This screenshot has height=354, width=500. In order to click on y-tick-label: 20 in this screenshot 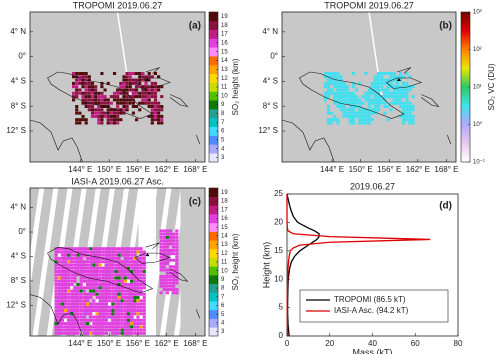, I will do `click(278, 222)`.